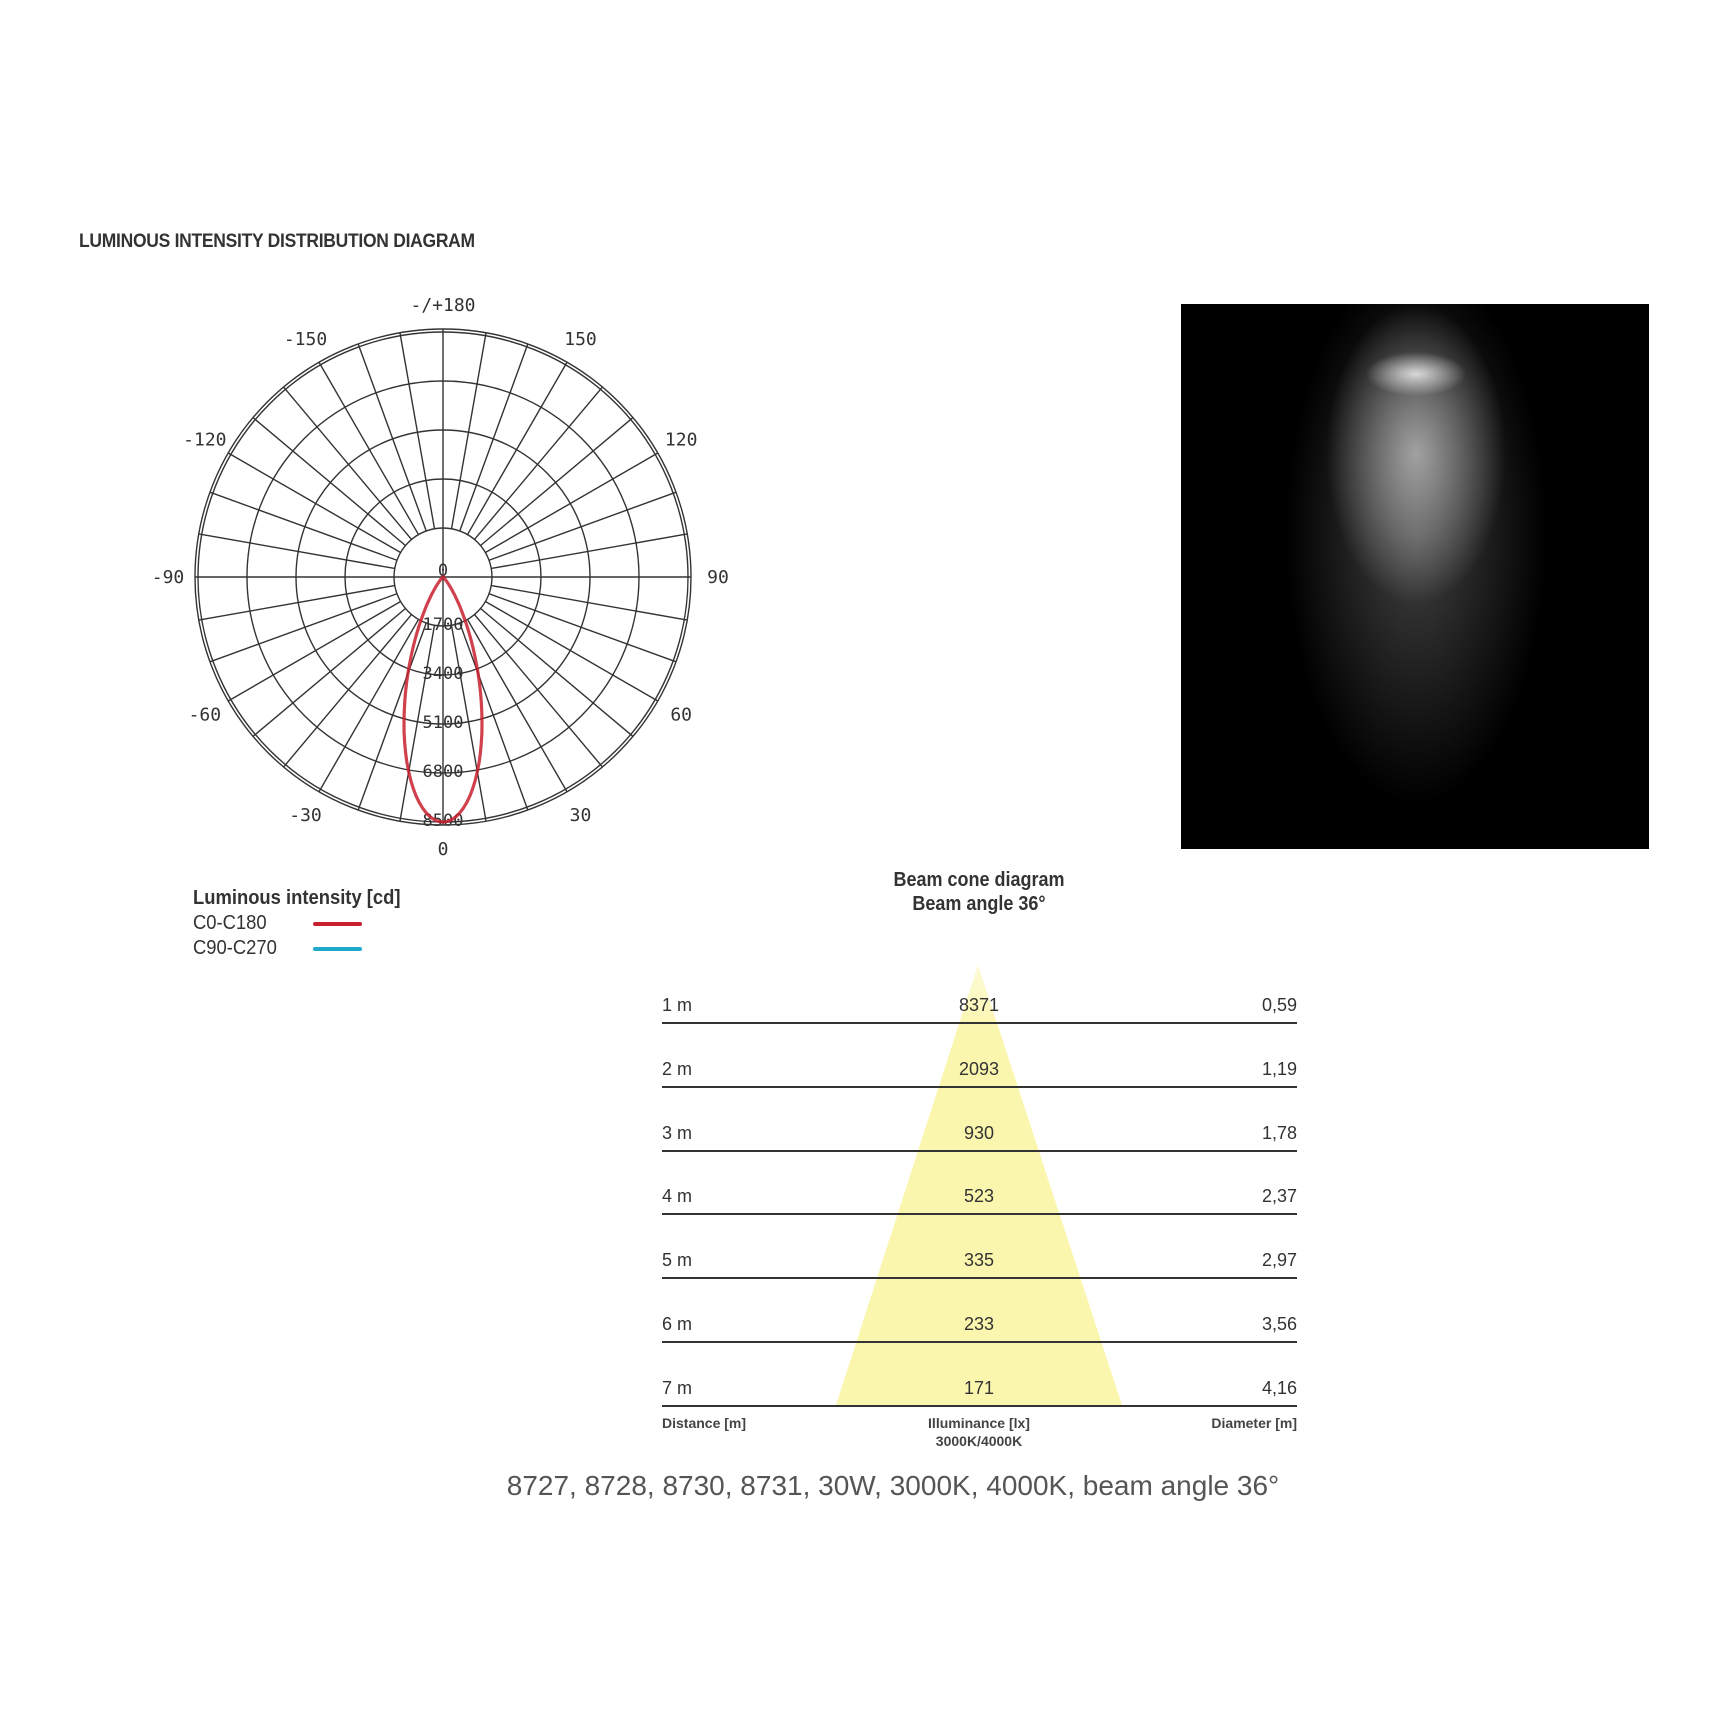 The image size is (1720, 1720). Describe the element at coordinates (204, 440) in the screenshot. I see `angle-label: -120` at that location.